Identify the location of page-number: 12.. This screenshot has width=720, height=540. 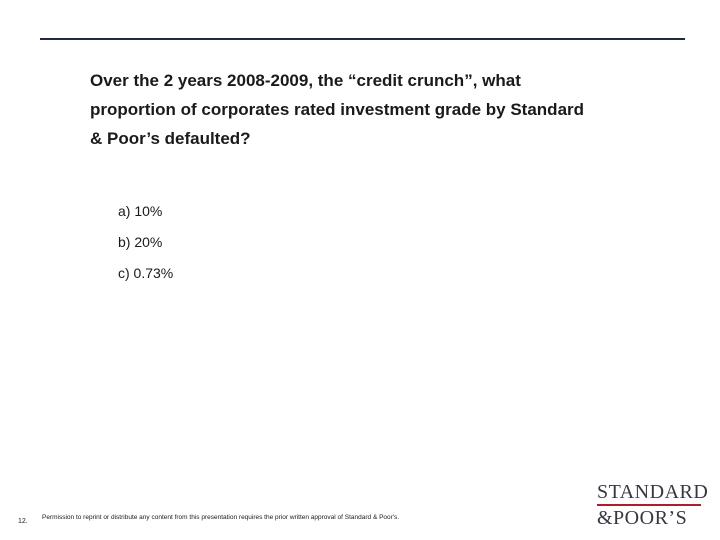
(23, 521).